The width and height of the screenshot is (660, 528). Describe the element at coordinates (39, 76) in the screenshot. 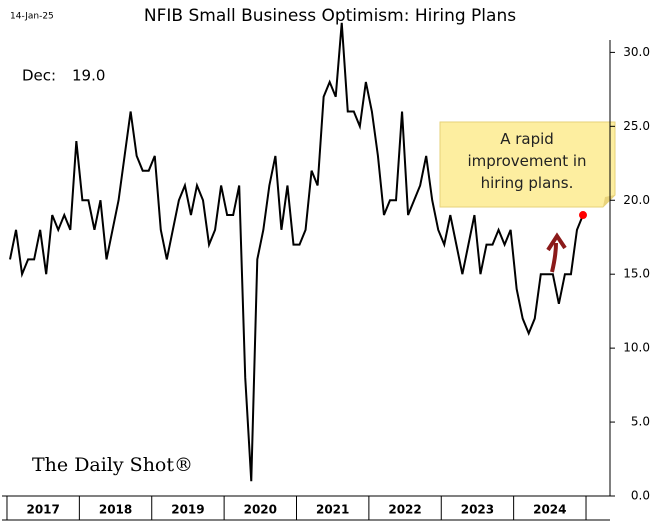

I see `last-point-label: Dec:` at that location.